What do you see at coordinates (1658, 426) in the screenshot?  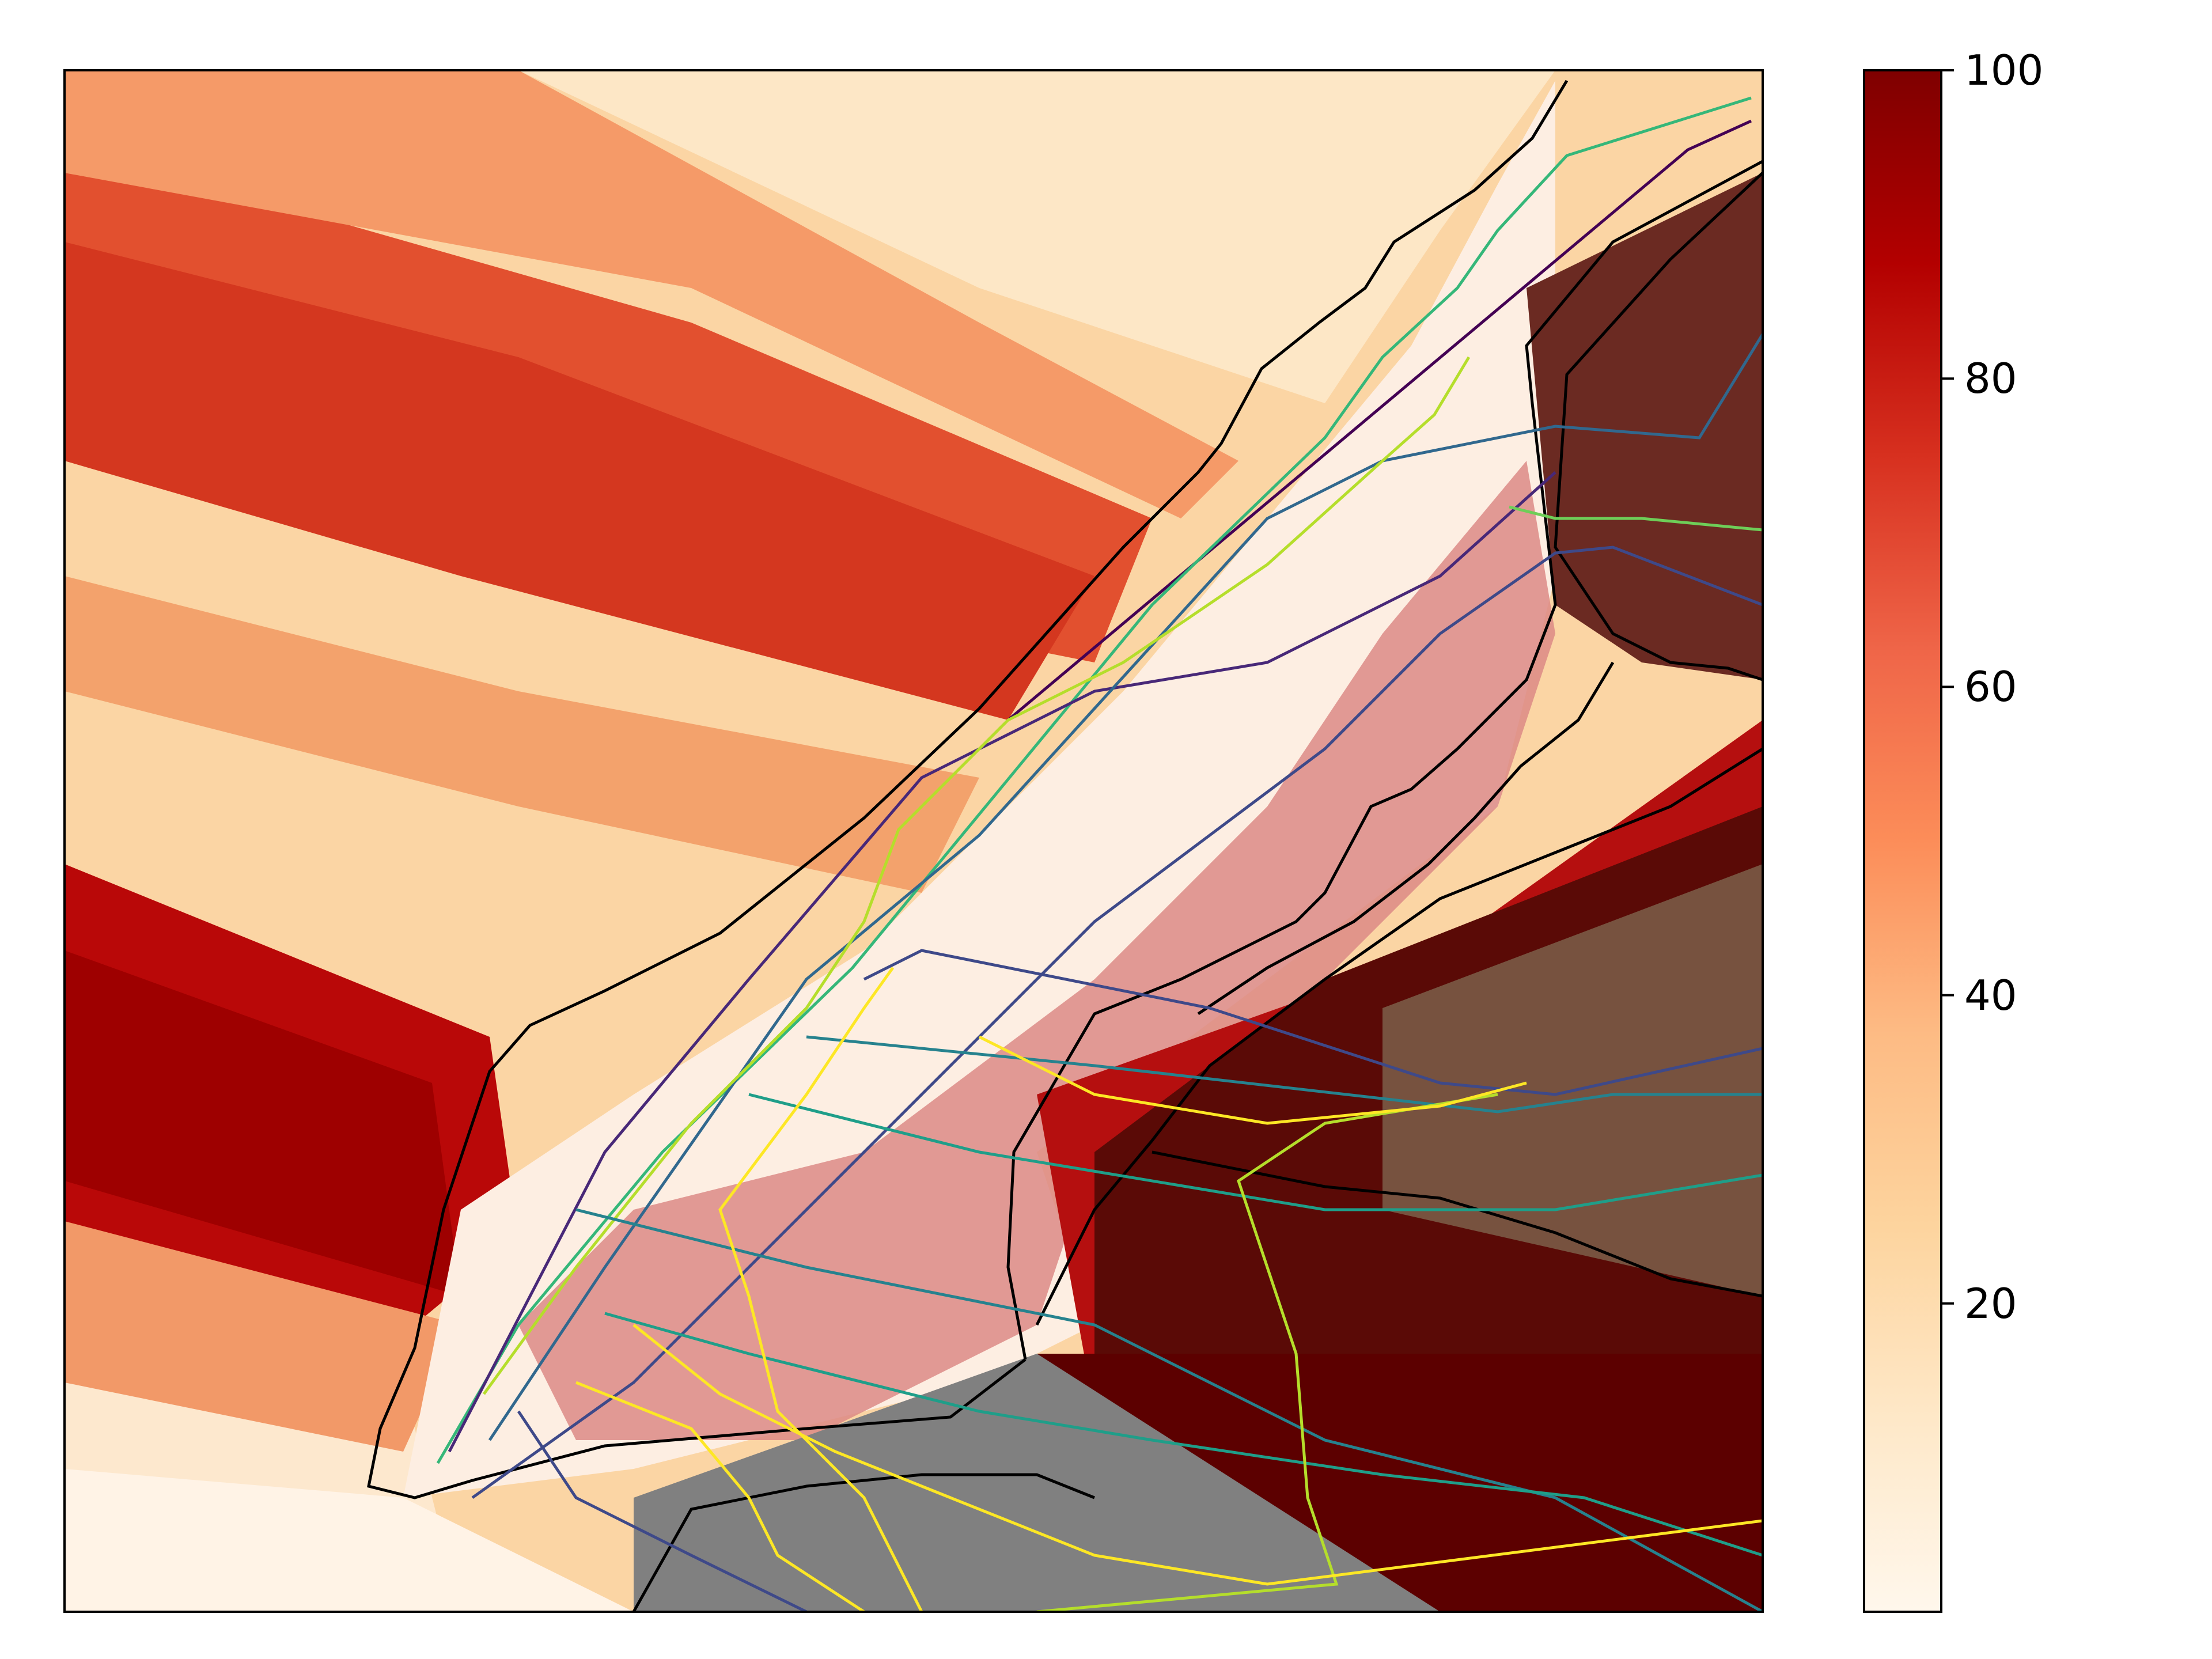 I see `coast-queens` at bounding box center [1658, 426].